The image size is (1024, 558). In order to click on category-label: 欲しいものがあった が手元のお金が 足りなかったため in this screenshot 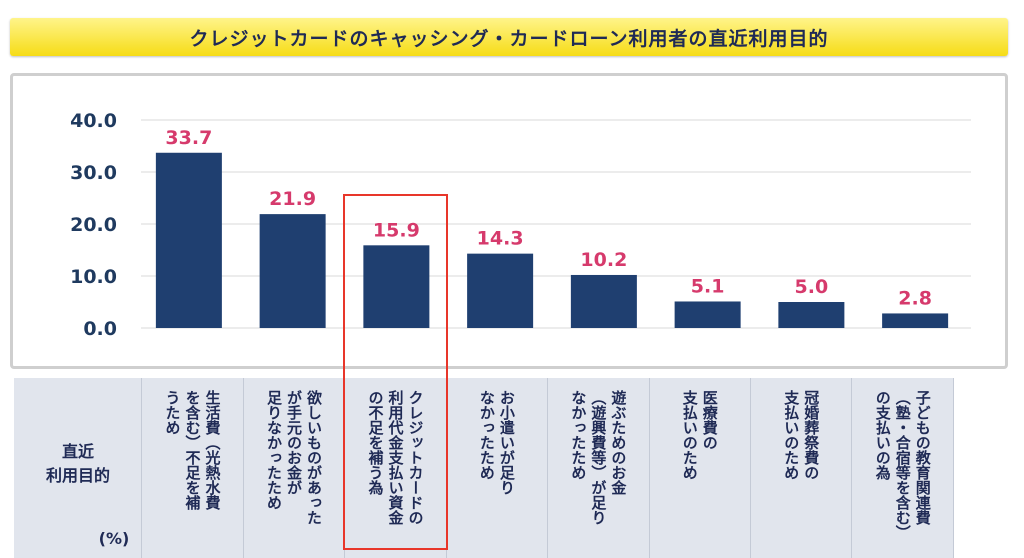, I will do `click(293, 457)`.